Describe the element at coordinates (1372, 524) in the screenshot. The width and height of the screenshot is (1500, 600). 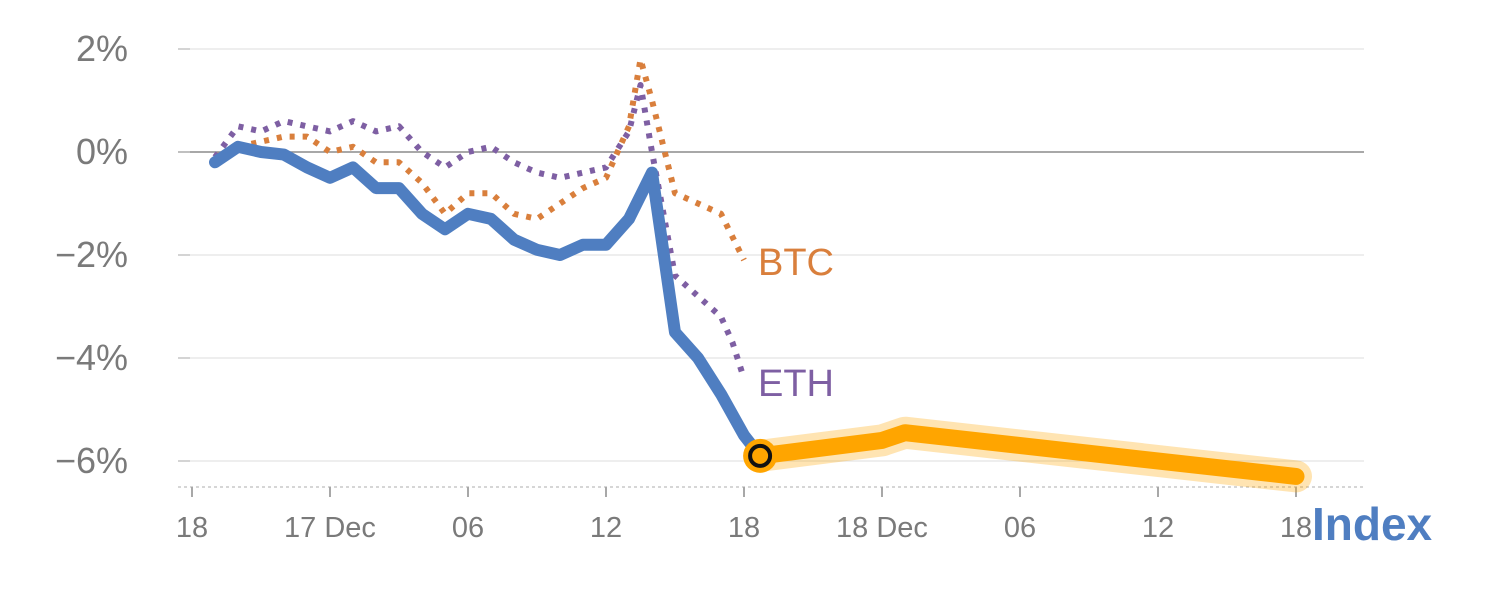
I see `index-series-label: Index` at that location.